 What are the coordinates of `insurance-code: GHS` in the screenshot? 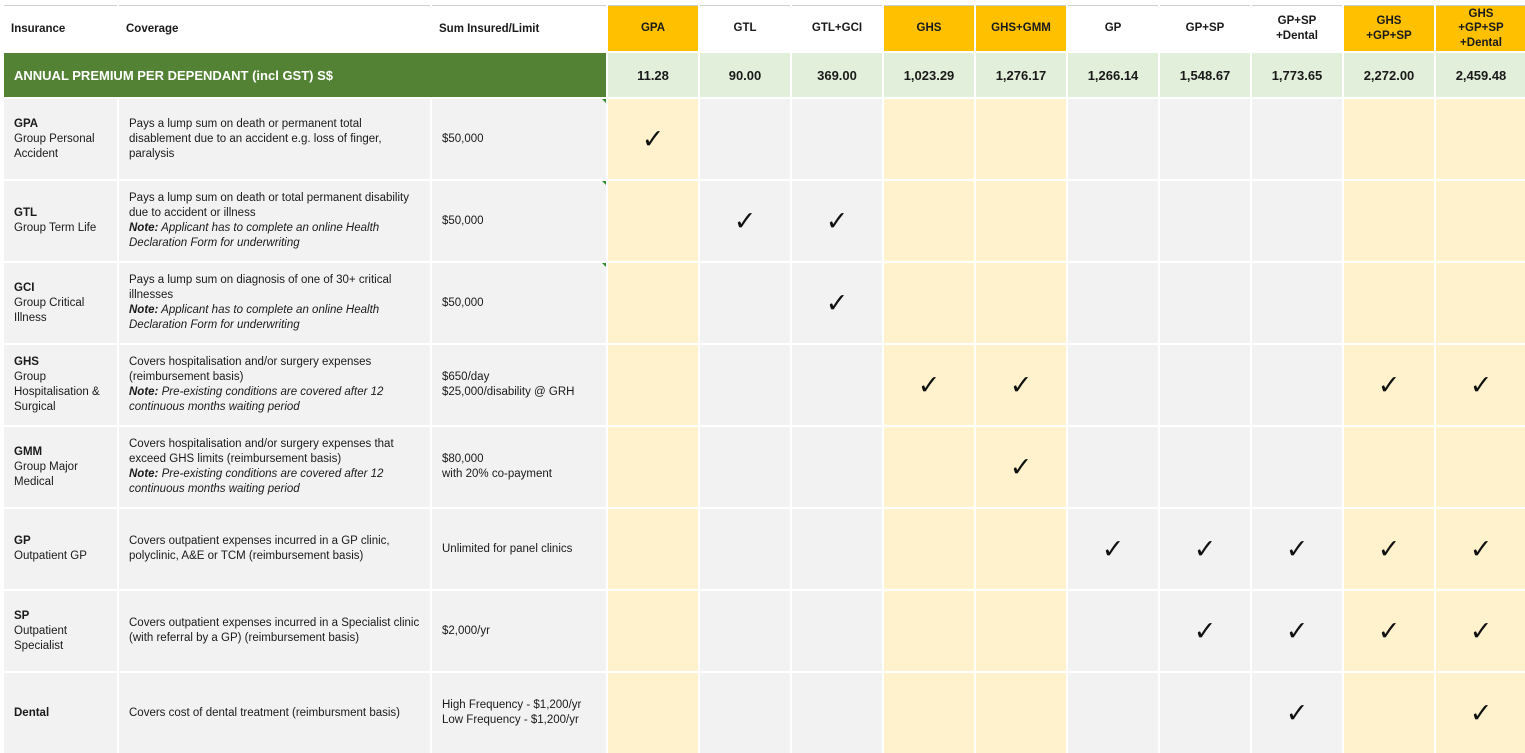 It's located at (26, 362).